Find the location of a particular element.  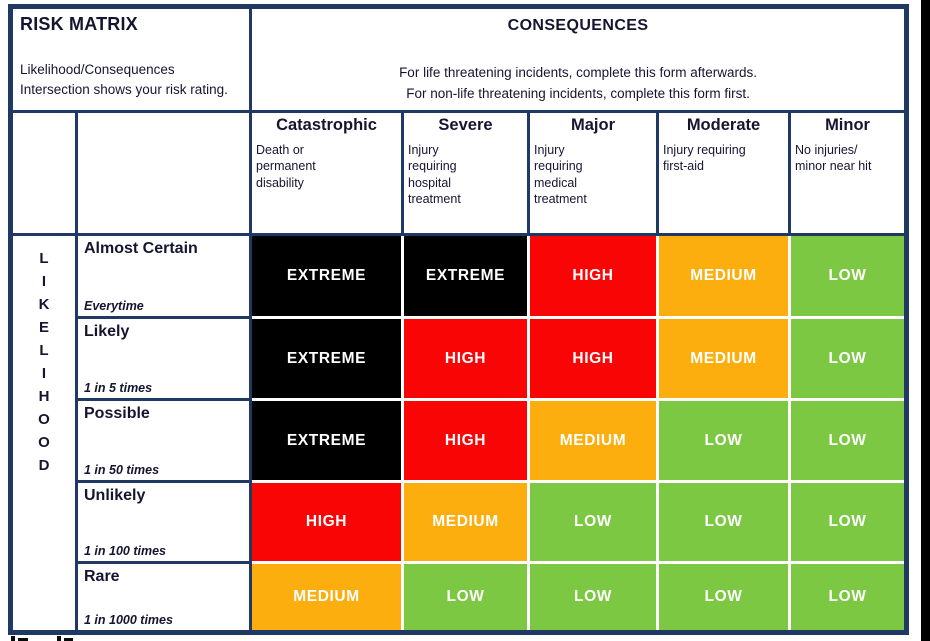

column-description: Injury requiring hospital treatment is located at coordinates (434, 174).